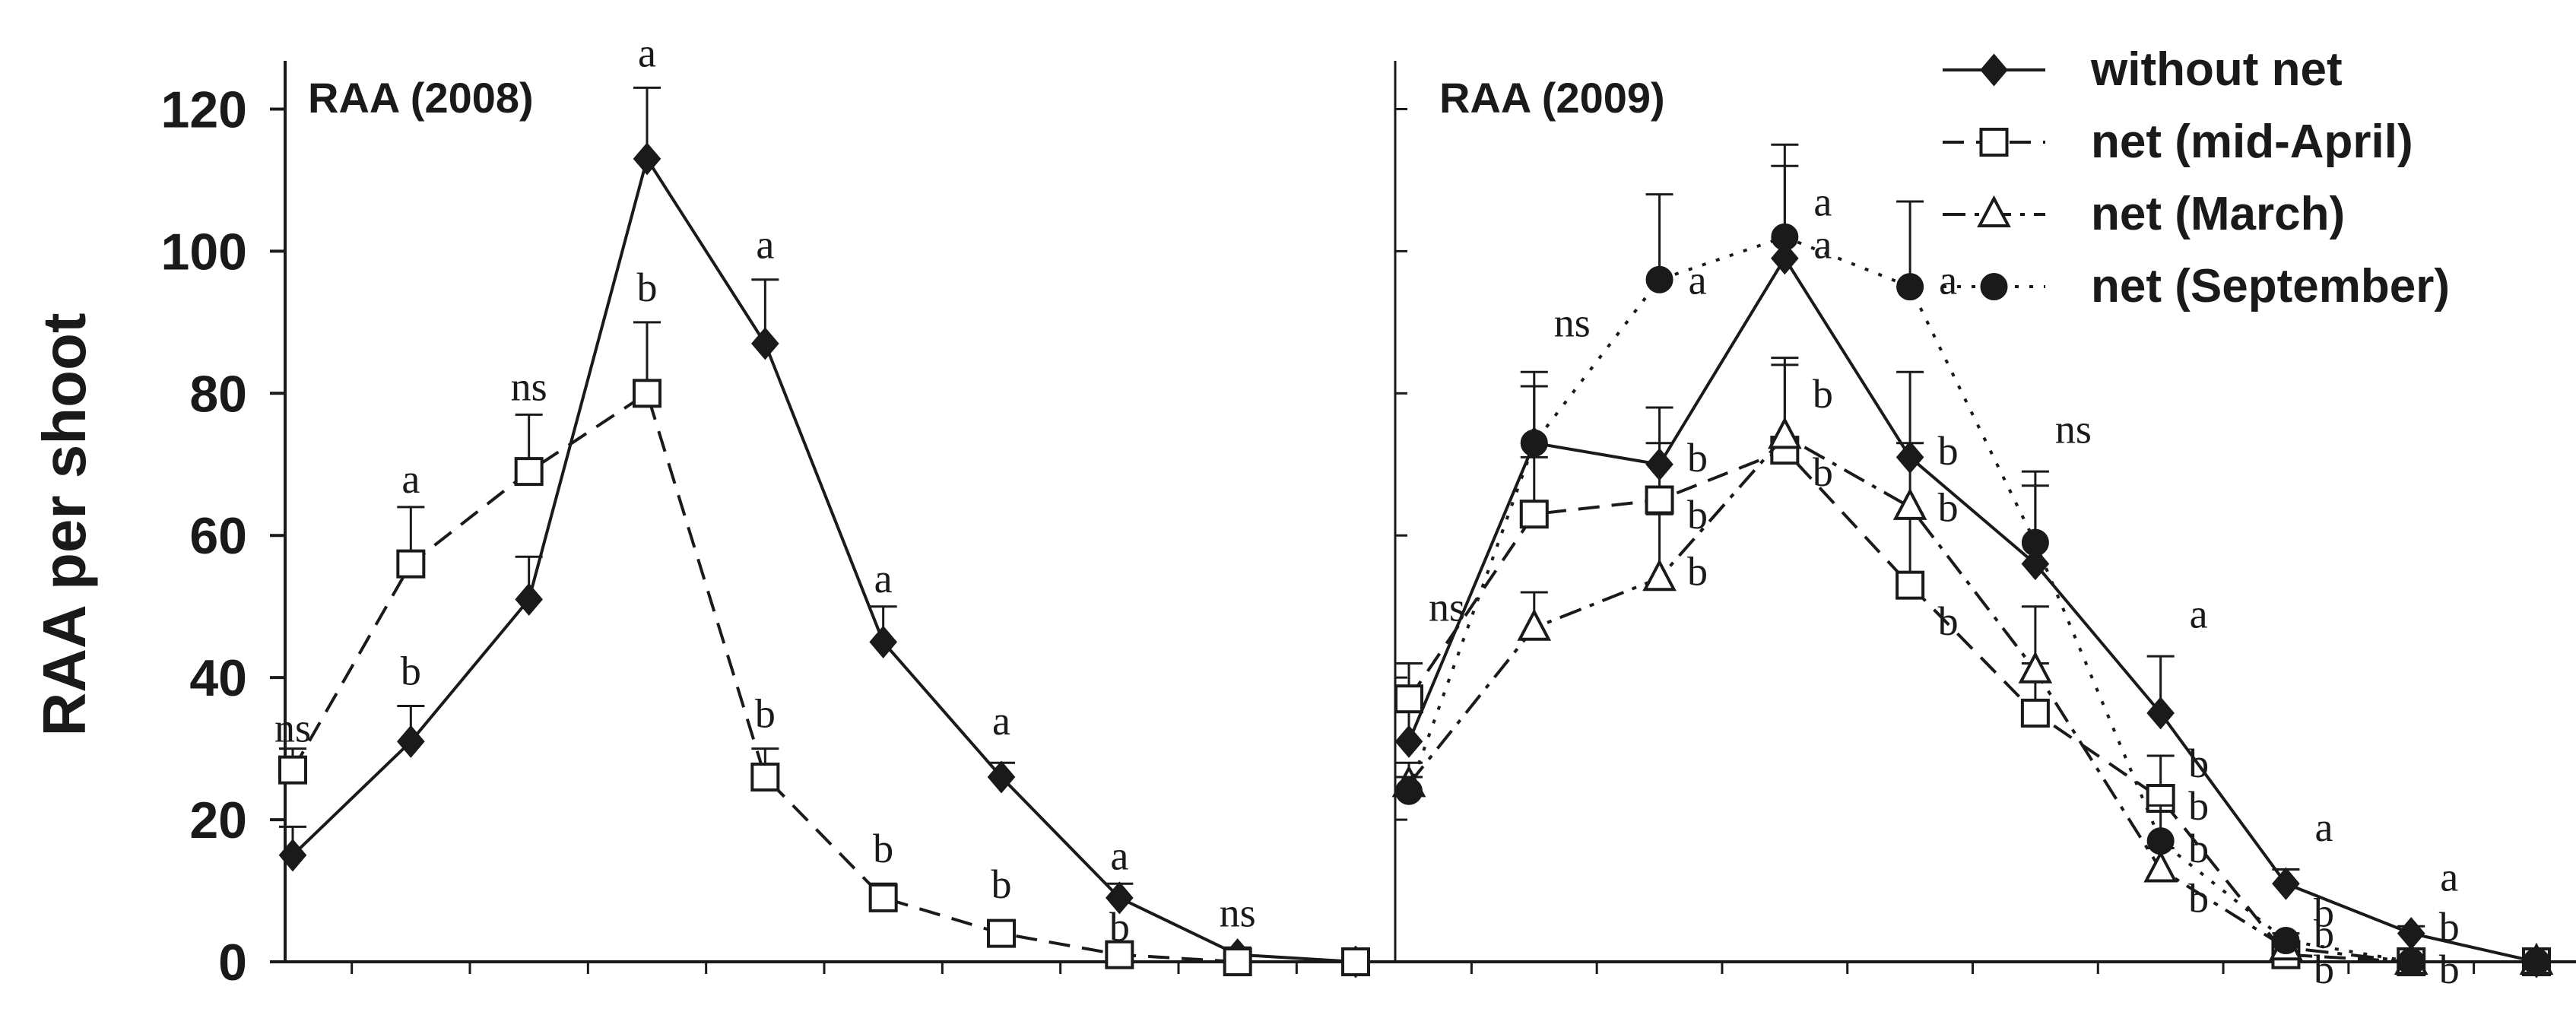  Describe the element at coordinates (218, 394) in the screenshot. I see `y-tick-label: 80` at that location.